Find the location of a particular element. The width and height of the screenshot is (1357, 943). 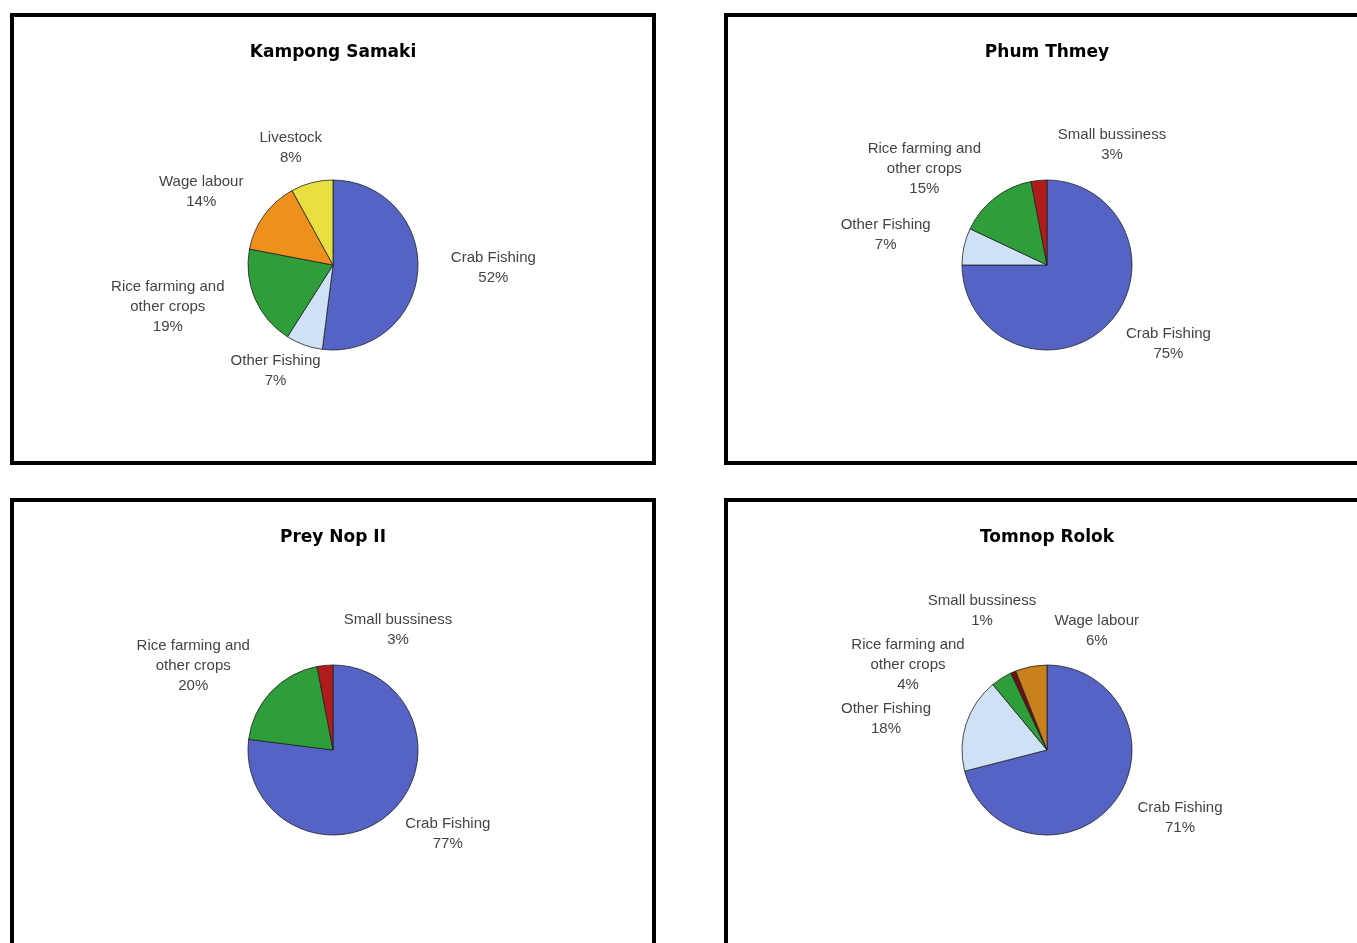

data-label: 1% is located at coordinates (982, 620).